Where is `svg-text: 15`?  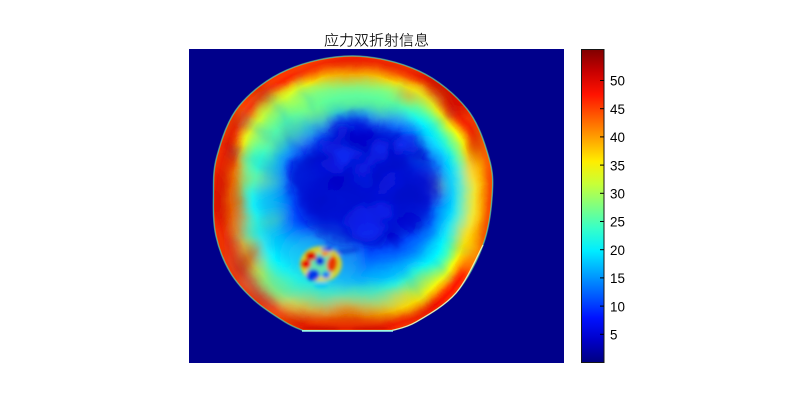 svg-text: 15 is located at coordinates (617, 278).